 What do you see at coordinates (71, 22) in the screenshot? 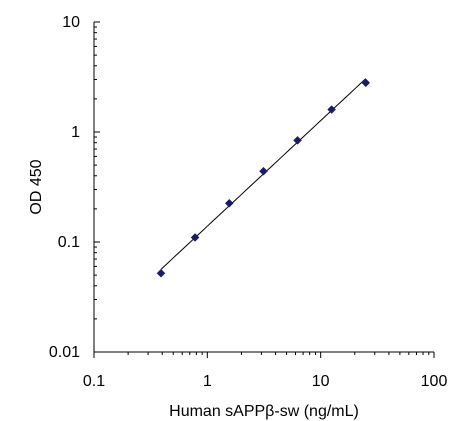
I see `y-tick-label: 10` at bounding box center [71, 22].